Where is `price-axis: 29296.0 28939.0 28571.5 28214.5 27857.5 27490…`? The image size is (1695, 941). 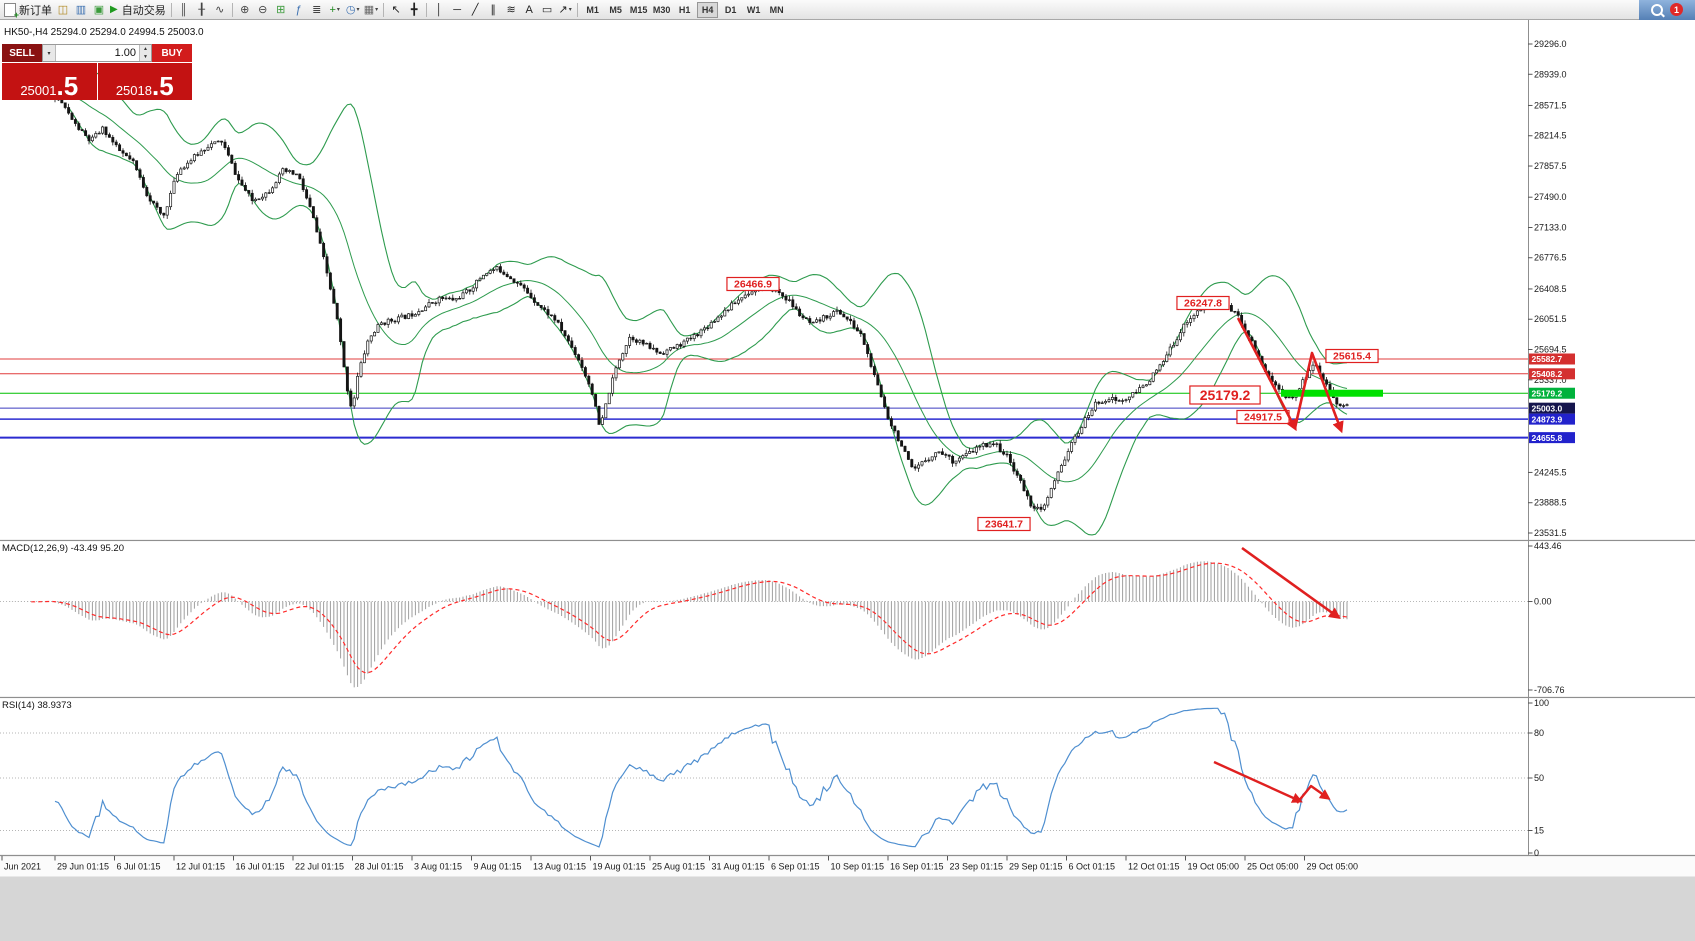
price-axis: 29296.0 28939.0 28571.5 28214.5 27857.5 27490… is located at coordinates (1551, 448).